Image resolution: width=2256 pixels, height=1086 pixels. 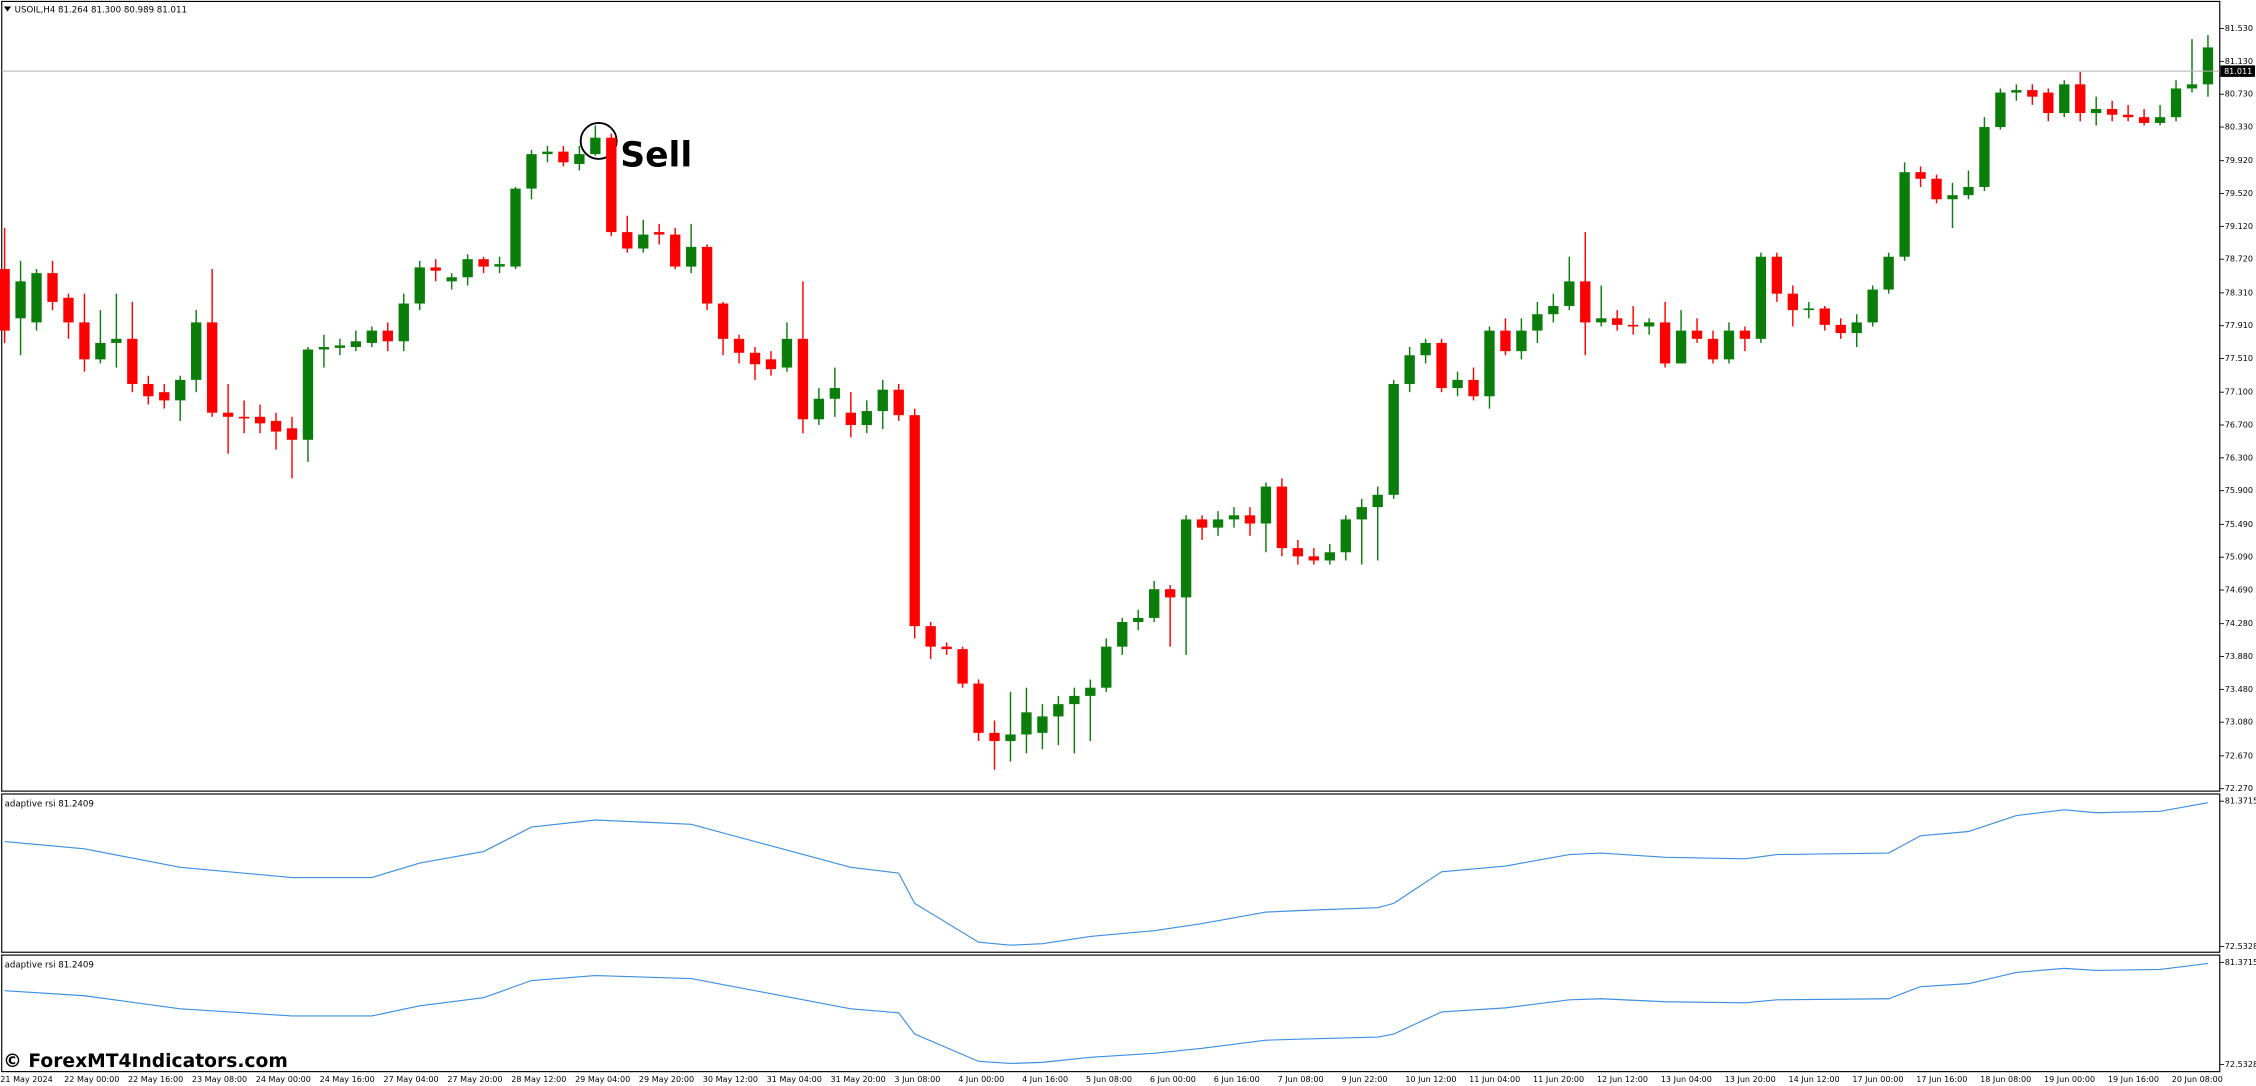 What do you see at coordinates (2240, 962) in the screenshot?
I see `y-tick-label: 81.3715` at bounding box center [2240, 962].